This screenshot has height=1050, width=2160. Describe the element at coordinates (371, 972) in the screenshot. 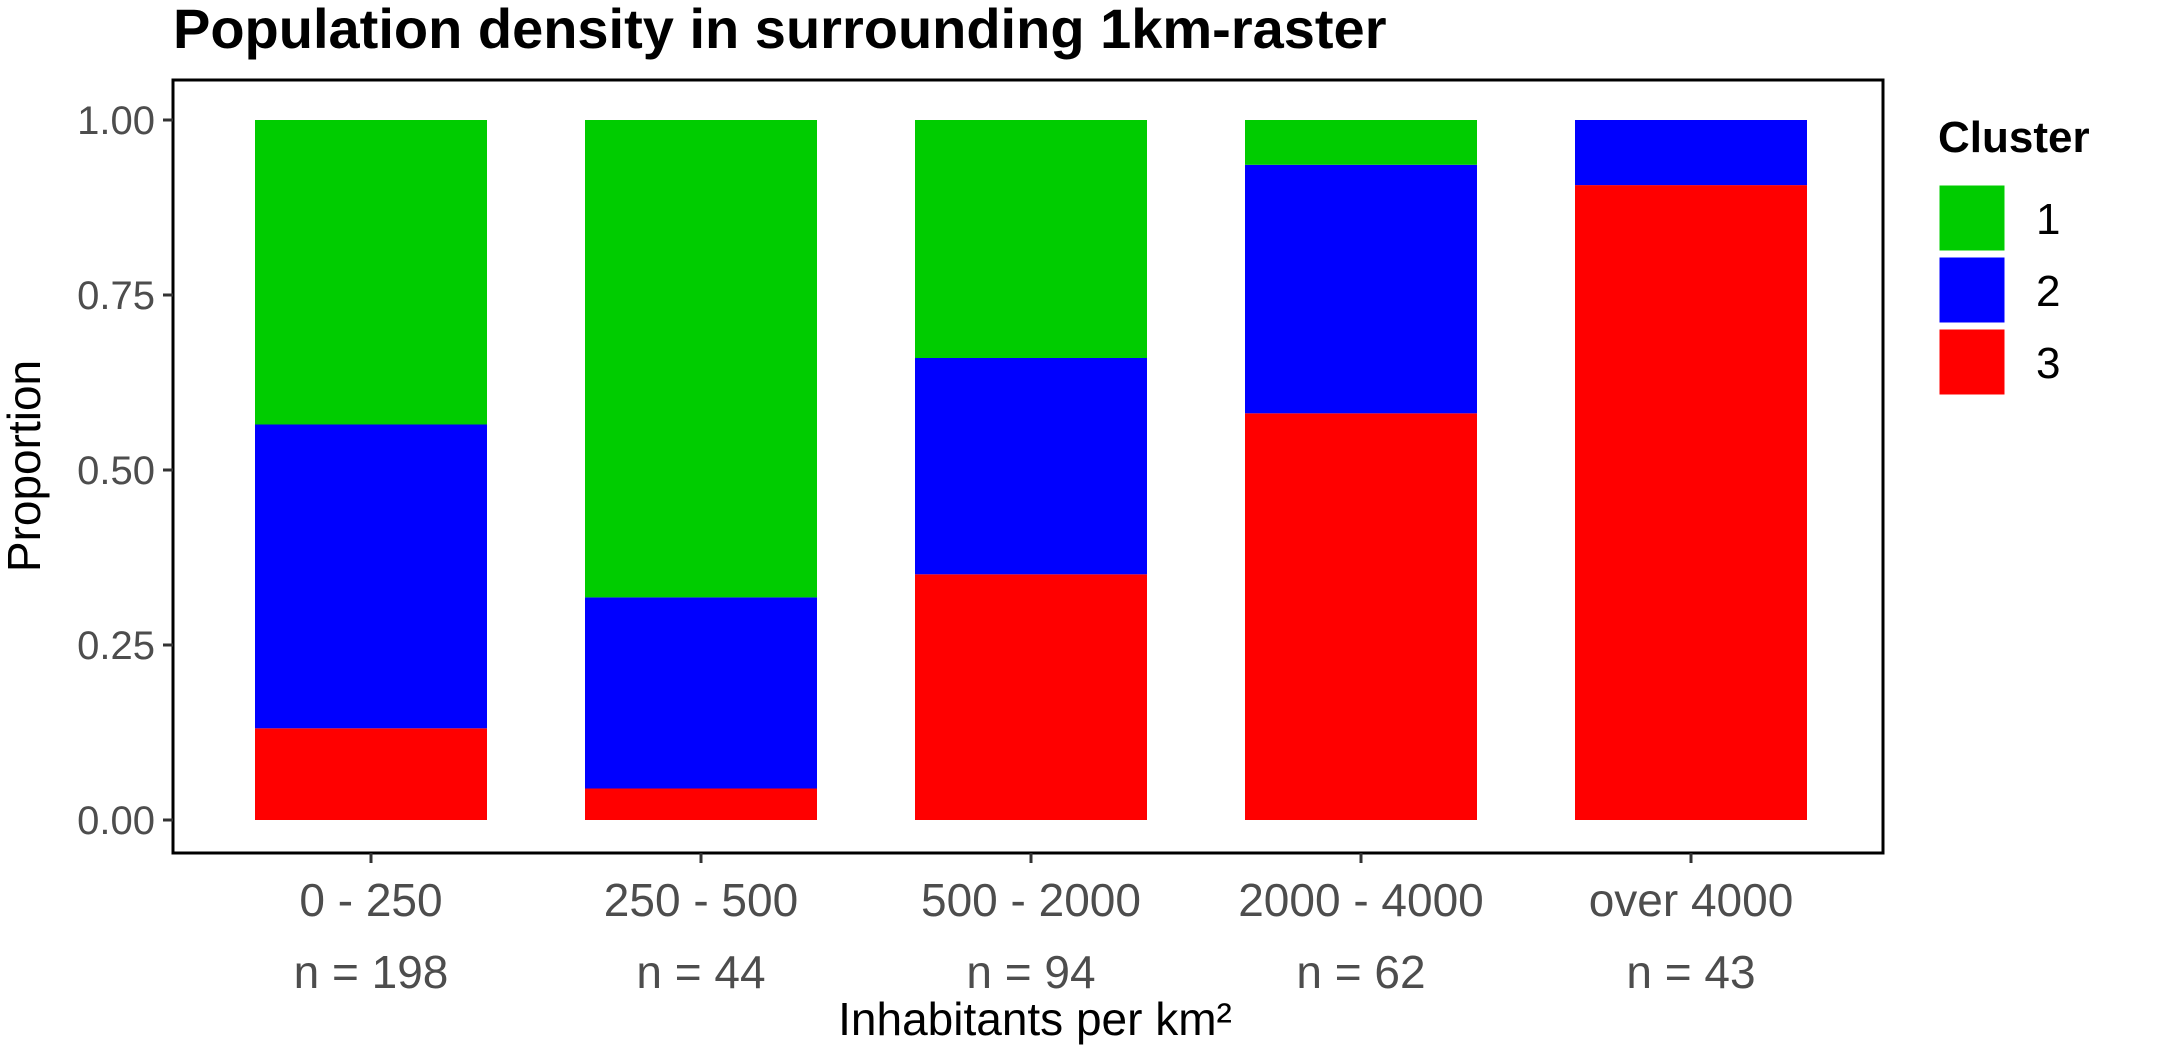

I see `x-tick-count-label: n = 198` at that location.